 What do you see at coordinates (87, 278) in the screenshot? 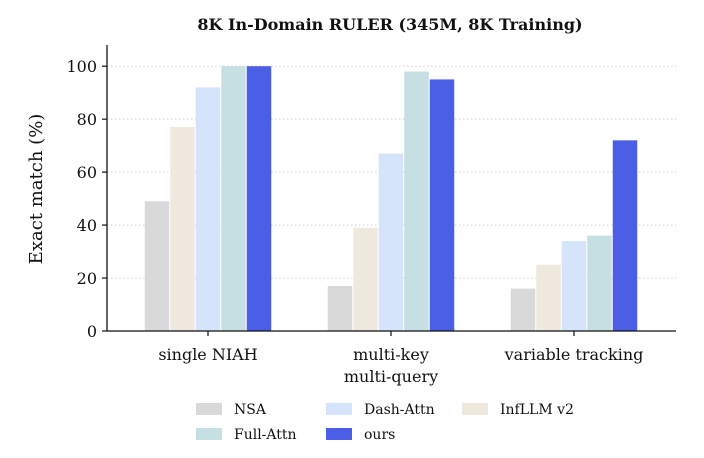
I see `y-tick-label: 20` at bounding box center [87, 278].